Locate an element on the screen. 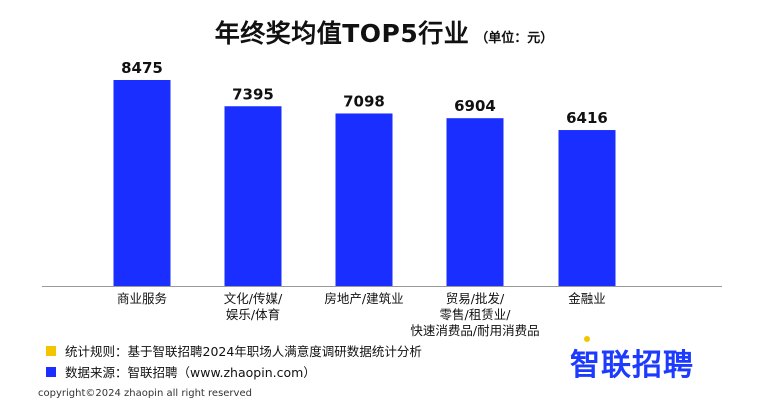 The height and width of the screenshot is (416, 768). statistics-rule-text: 统计规则：基于智联招聘2024年职场人满意度调研数据统计分析 is located at coordinates (243, 351).